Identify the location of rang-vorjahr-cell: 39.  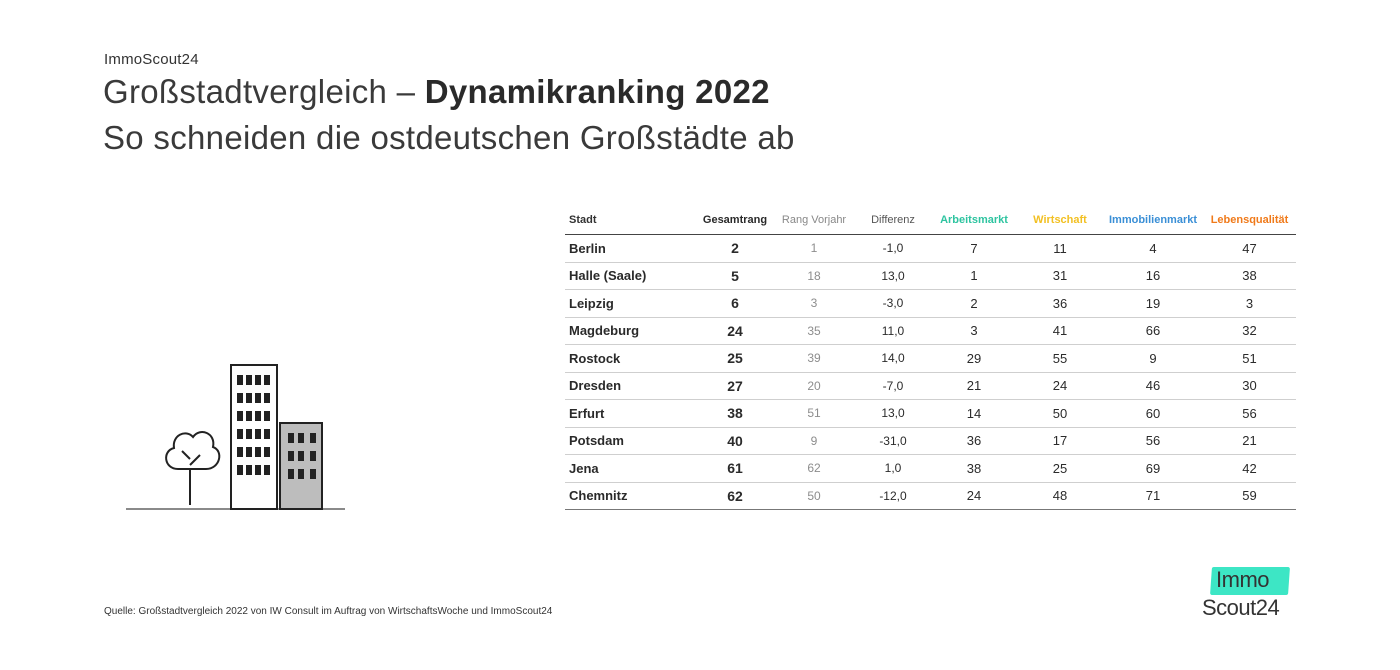
(814, 358).